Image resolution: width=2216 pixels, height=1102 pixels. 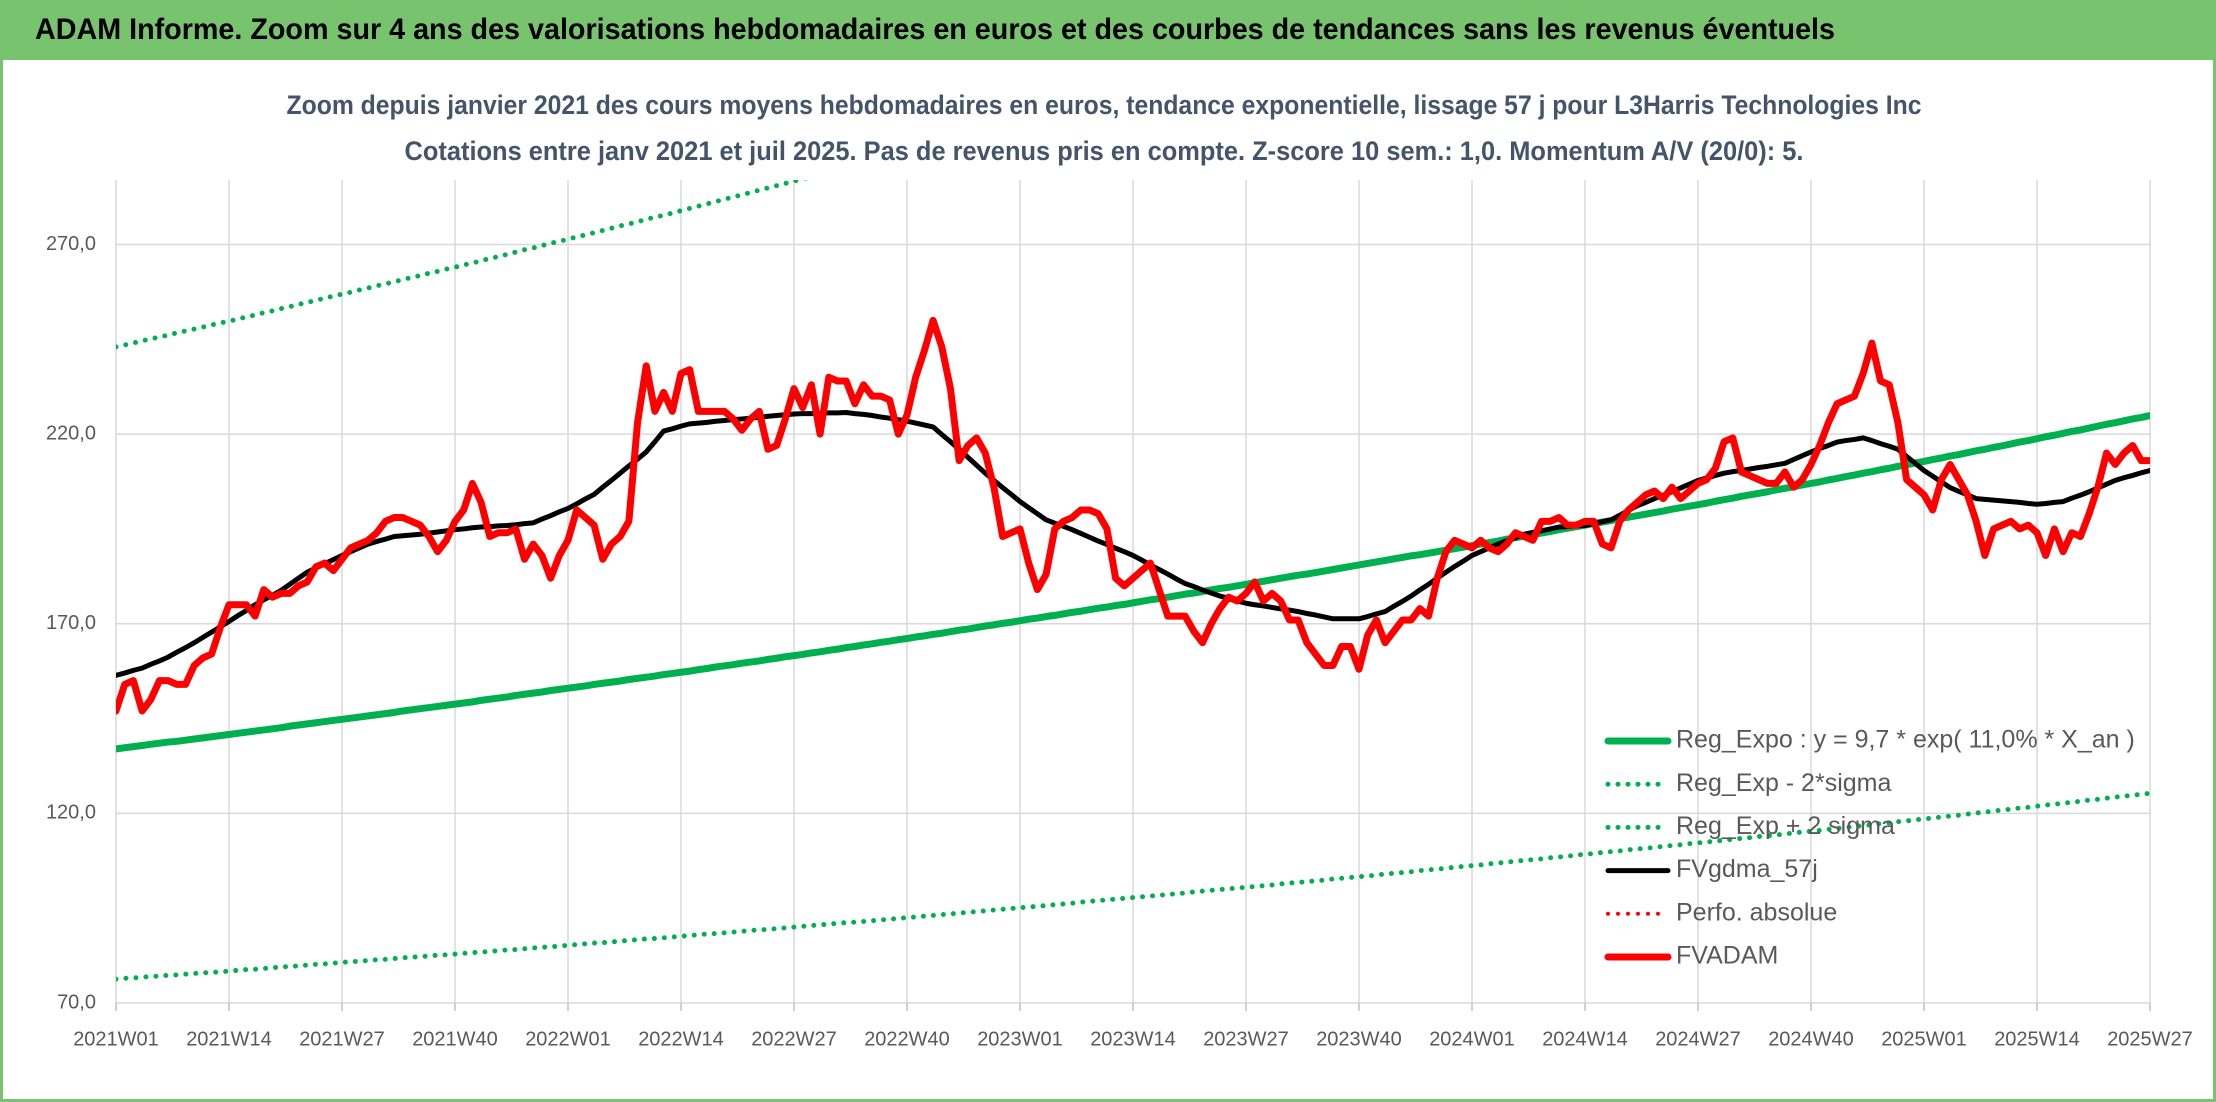 What do you see at coordinates (1246, 1039) in the screenshot?
I see `x-tick-label: 2023W27` at bounding box center [1246, 1039].